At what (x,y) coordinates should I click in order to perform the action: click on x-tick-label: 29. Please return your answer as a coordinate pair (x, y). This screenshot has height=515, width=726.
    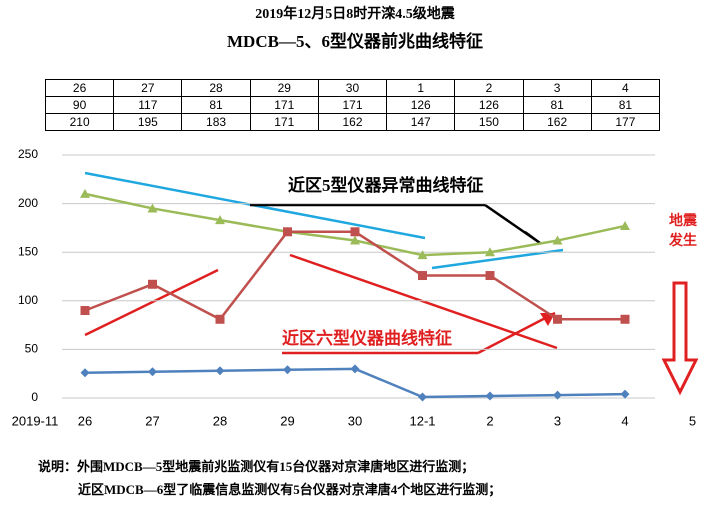
    Looking at the image, I should click on (287, 420).